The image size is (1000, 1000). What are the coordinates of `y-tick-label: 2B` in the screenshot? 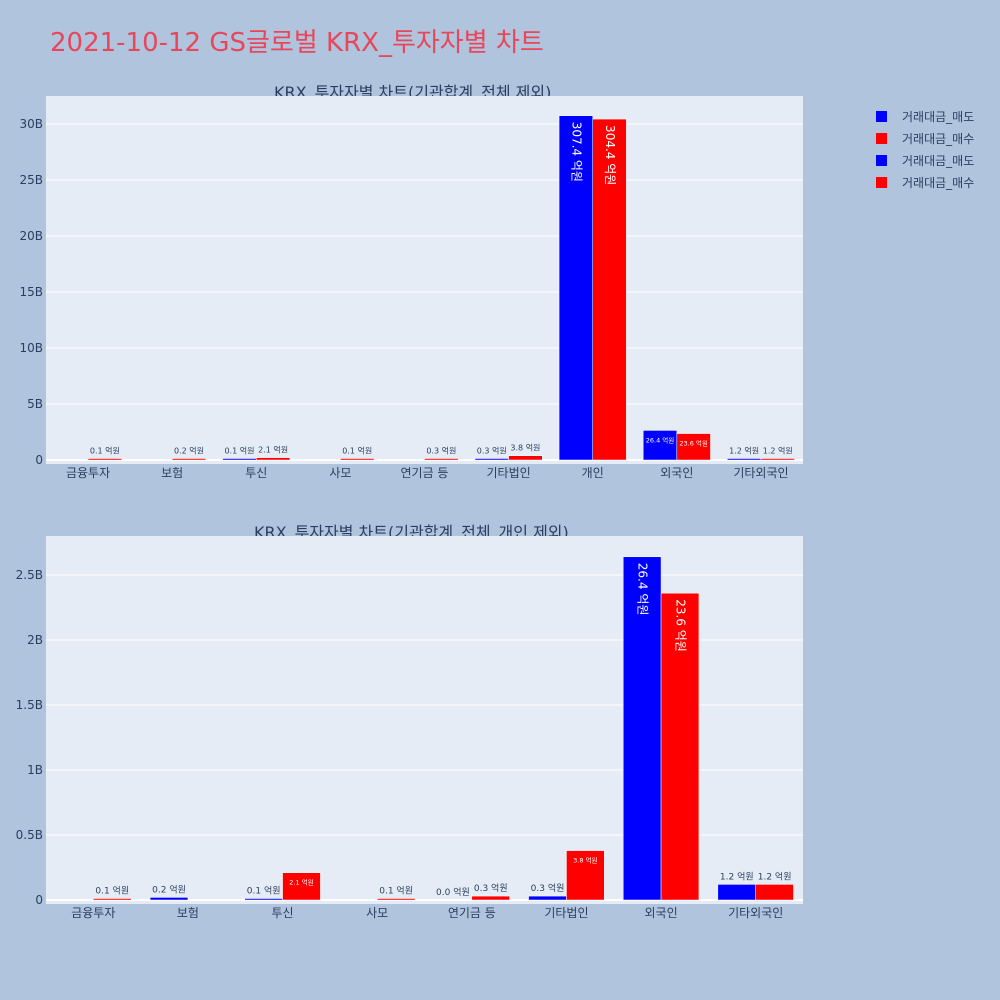 It's located at (35, 640).